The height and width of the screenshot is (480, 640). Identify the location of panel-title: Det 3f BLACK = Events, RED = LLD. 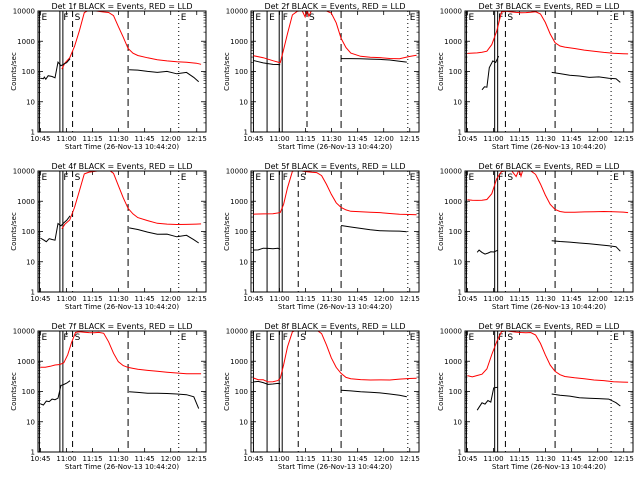
(548, 6).